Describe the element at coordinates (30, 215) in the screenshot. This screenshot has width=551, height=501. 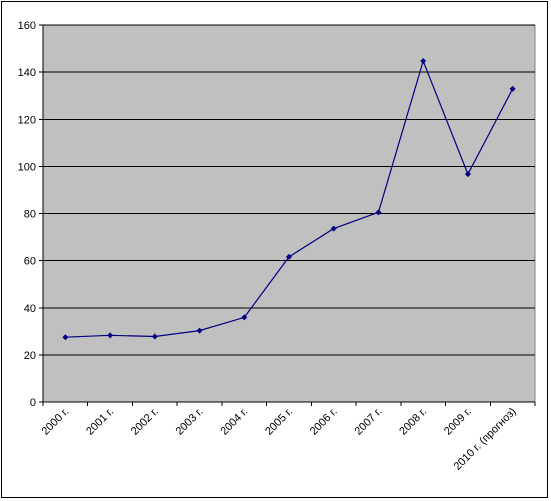
I see `y-tick-label: 80` at that location.